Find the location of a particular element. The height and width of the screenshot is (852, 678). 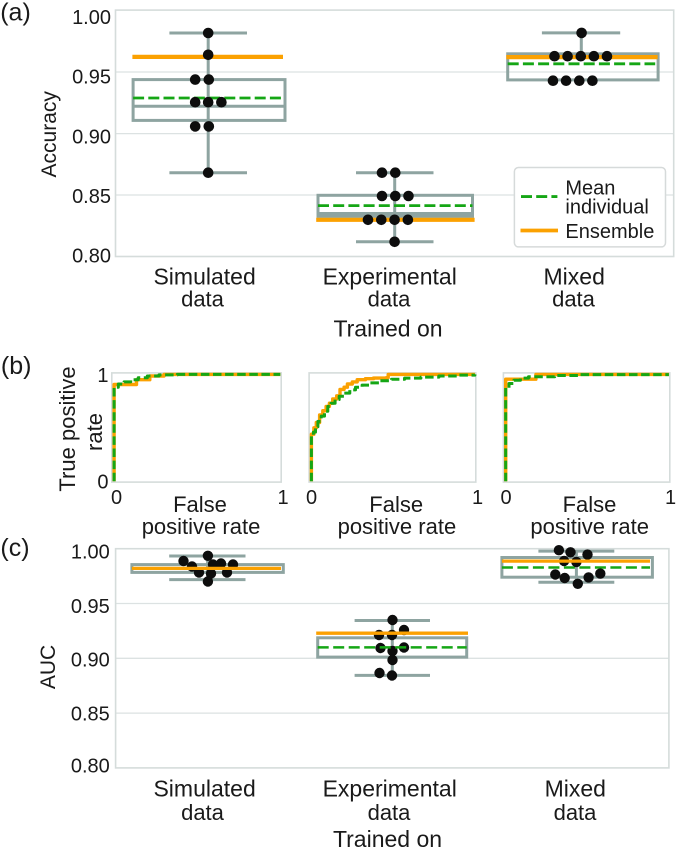

svg-text: Accuracy is located at coordinates (49, 134).